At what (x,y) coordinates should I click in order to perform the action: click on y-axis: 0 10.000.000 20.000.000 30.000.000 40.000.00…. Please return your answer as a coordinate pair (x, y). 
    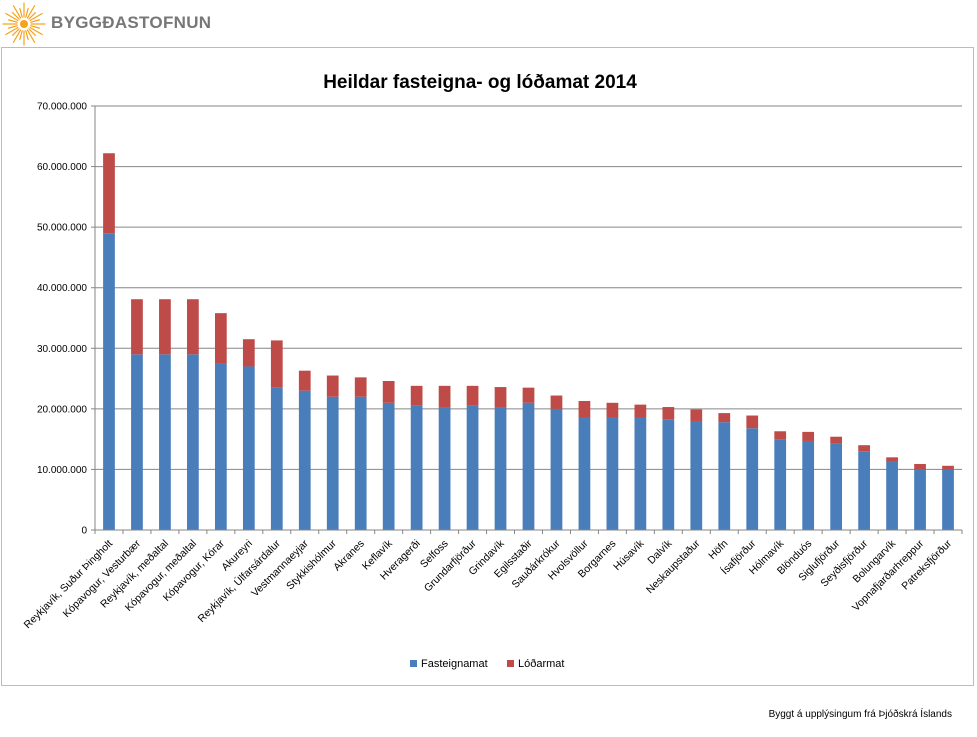
    Looking at the image, I should click on (66, 319).